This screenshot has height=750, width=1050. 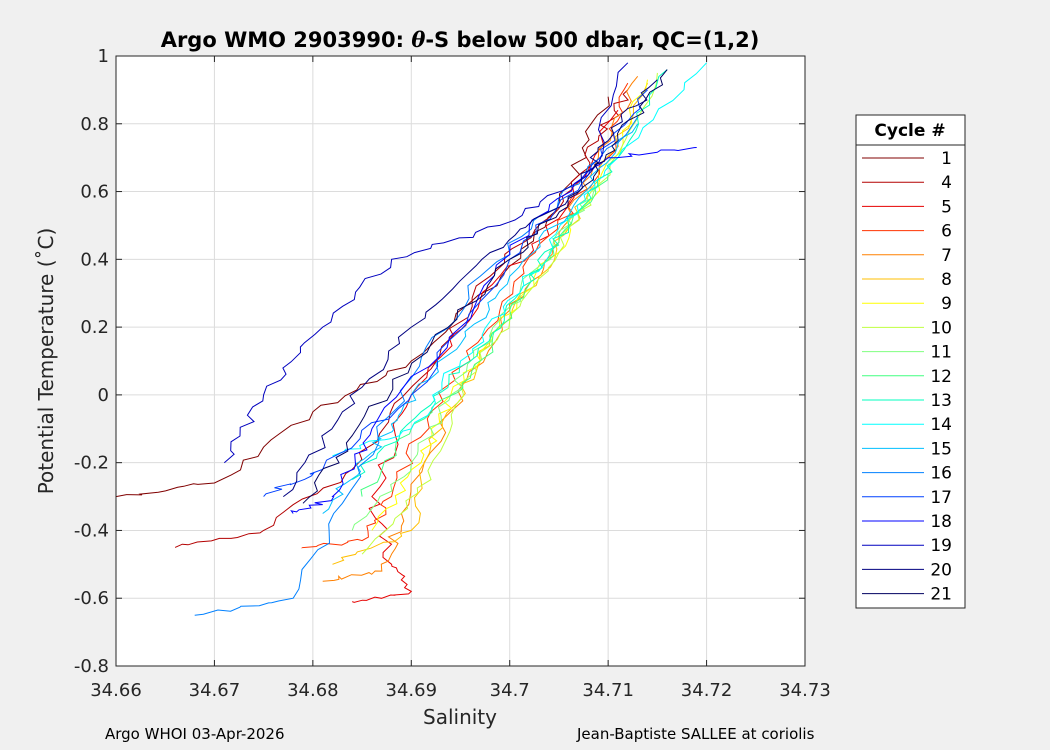 What do you see at coordinates (941, 474) in the screenshot?
I see `legend-label: 16` at bounding box center [941, 474].